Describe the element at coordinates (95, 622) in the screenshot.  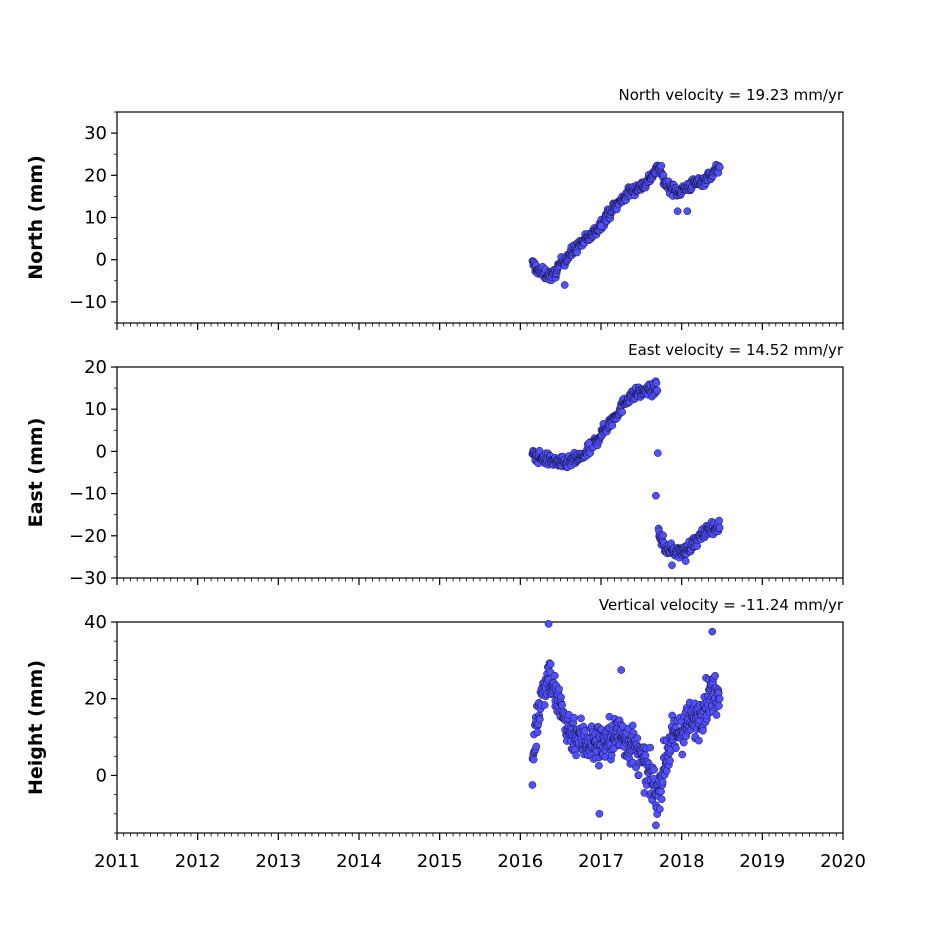
I see `y-tick-label: 40` at that location.